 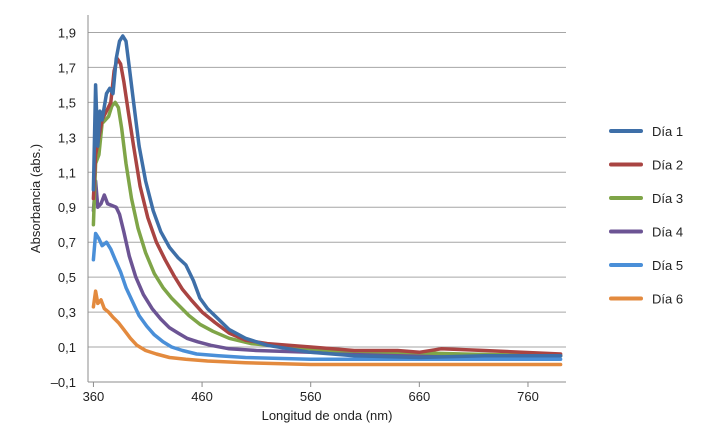 I want to click on legend-label: Día 2, so click(x=667, y=165).